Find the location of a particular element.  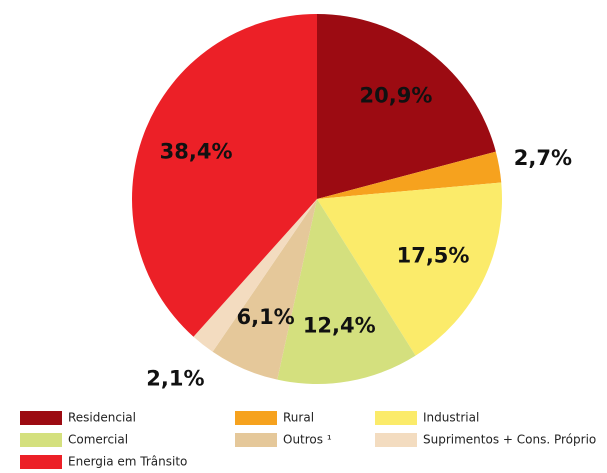

value-label: 6,1% is located at coordinates (265, 317).